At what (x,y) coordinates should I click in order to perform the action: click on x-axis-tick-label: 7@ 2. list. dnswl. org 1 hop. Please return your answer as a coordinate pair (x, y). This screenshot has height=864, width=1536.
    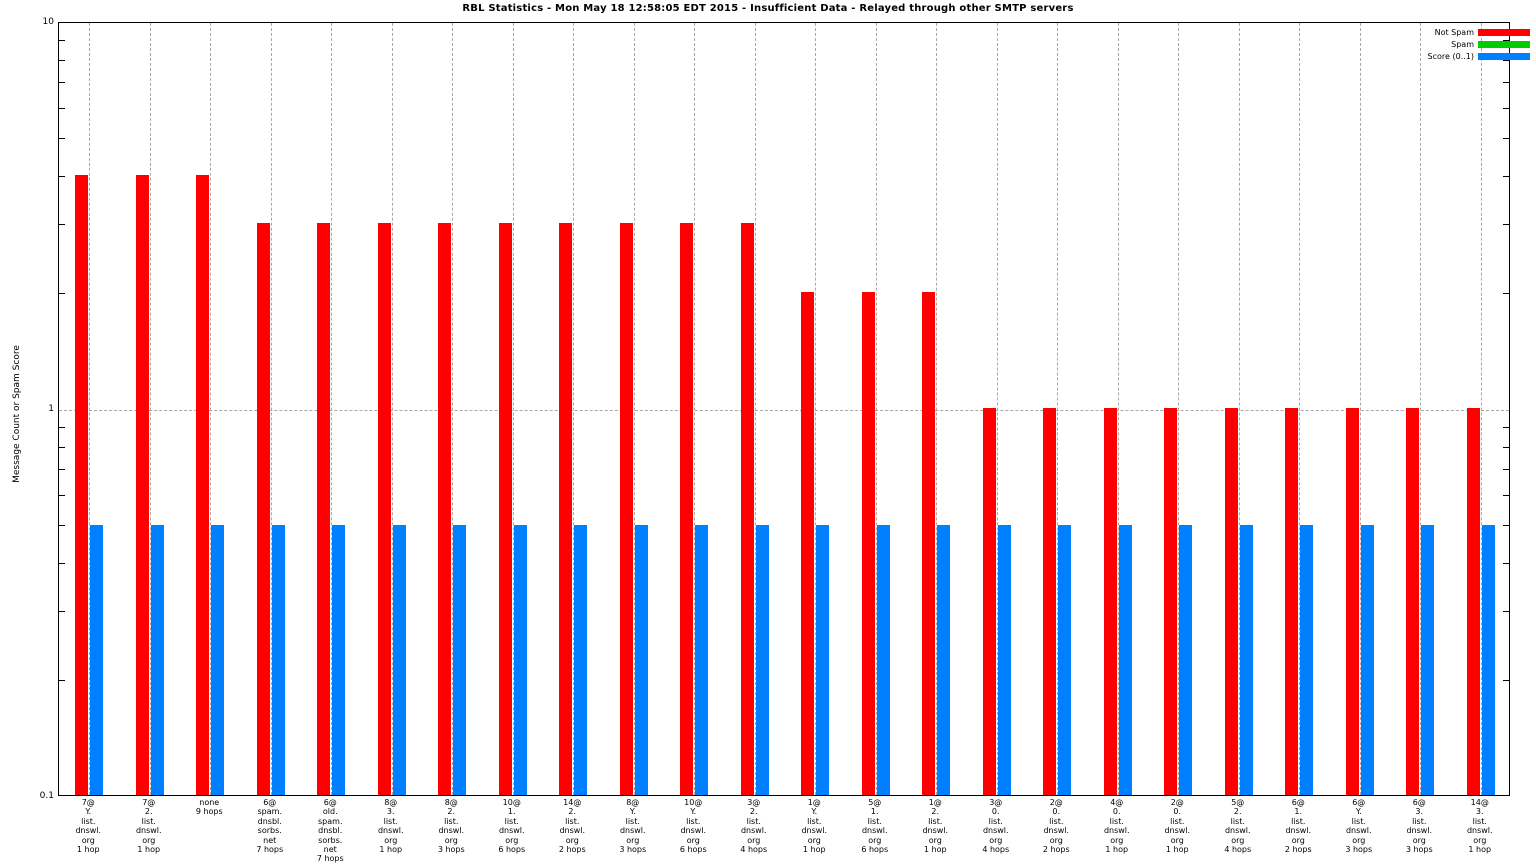
    Looking at the image, I should click on (148, 826).